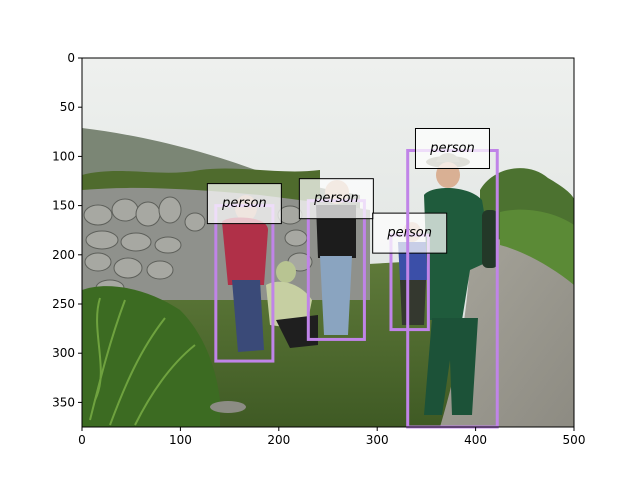  What do you see at coordinates (377, 440) in the screenshot?
I see `x-tick-label: 300` at bounding box center [377, 440].